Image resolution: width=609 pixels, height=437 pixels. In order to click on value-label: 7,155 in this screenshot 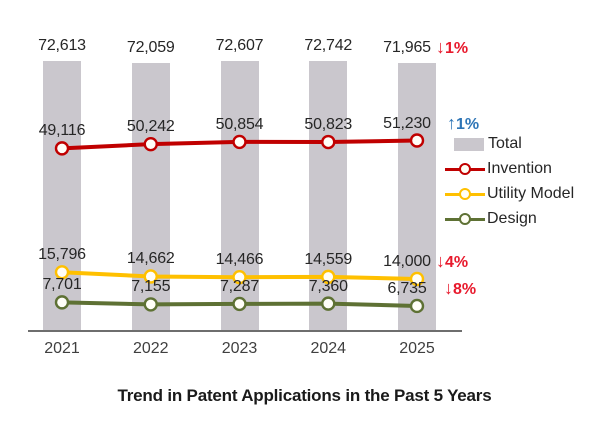, I will do `click(151, 287)`.